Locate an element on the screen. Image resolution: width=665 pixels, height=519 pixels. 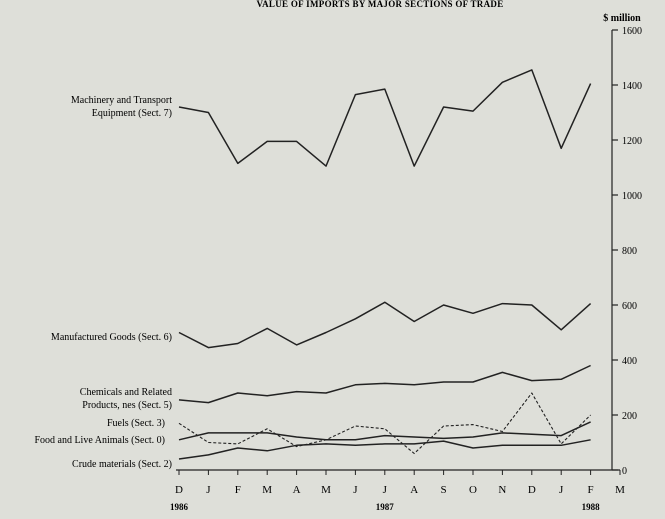
series-label: Chemicals and Related is located at coordinates (126, 392).